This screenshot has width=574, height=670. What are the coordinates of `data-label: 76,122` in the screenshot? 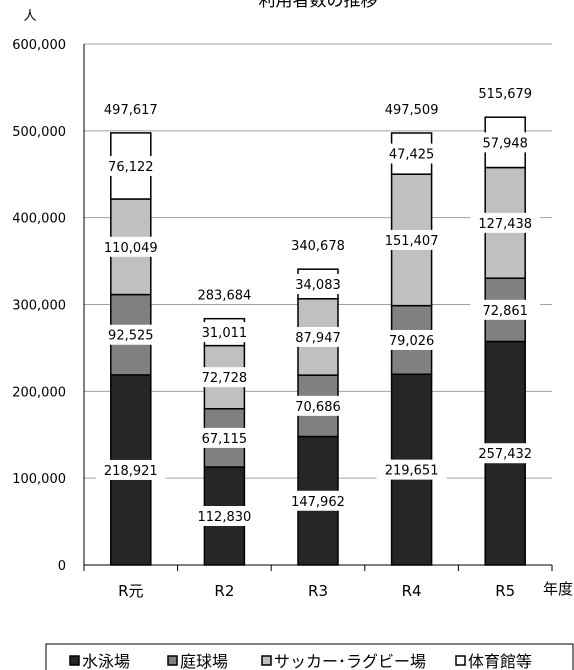 It's located at (131, 167).